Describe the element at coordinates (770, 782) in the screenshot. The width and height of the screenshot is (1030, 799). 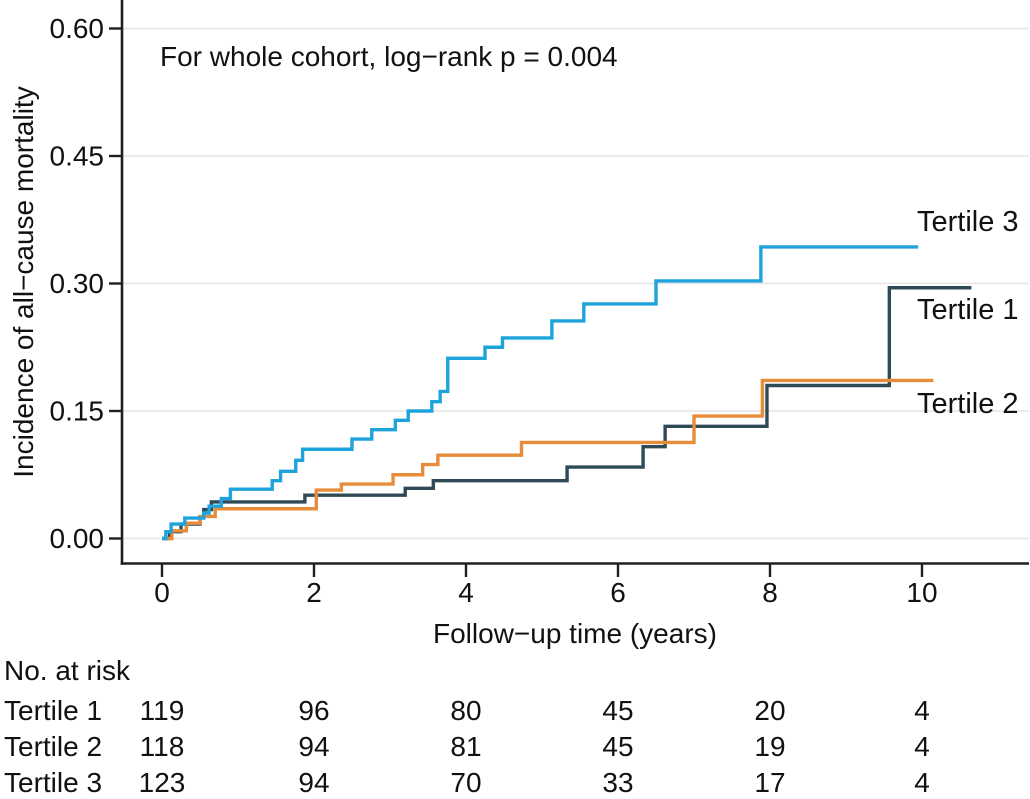
I see `risk-count: 17` at that location.